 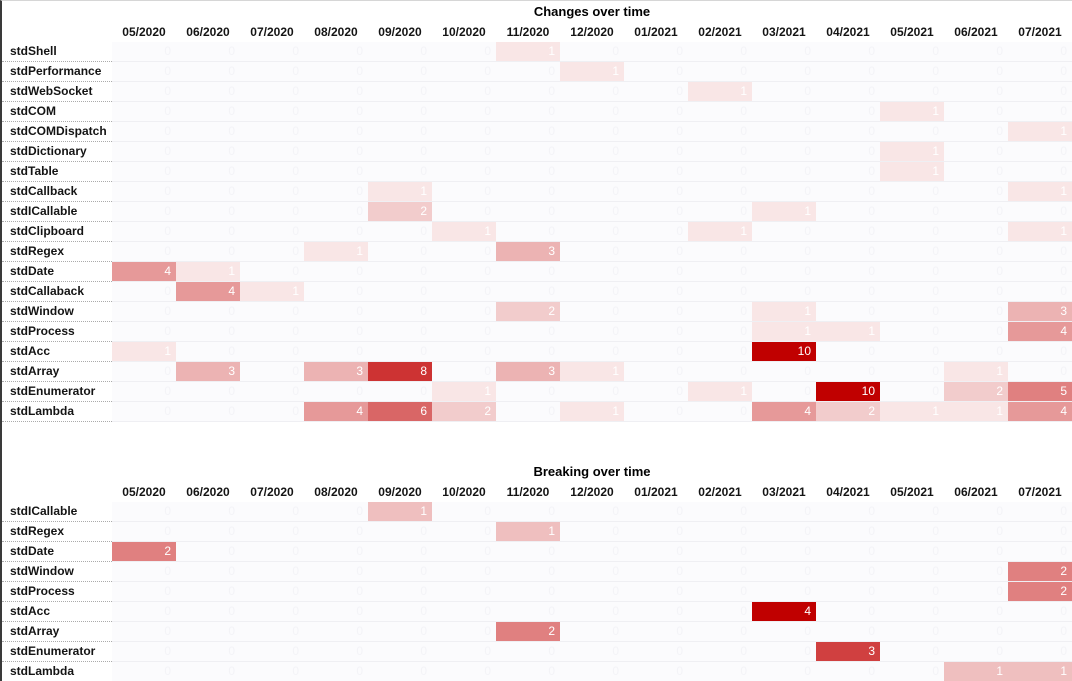 What do you see at coordinates (1040, 612) in the screenshot?
I see `heat-cell-stdAcc-07-2021: 0` at bounding box center [1040, 612].